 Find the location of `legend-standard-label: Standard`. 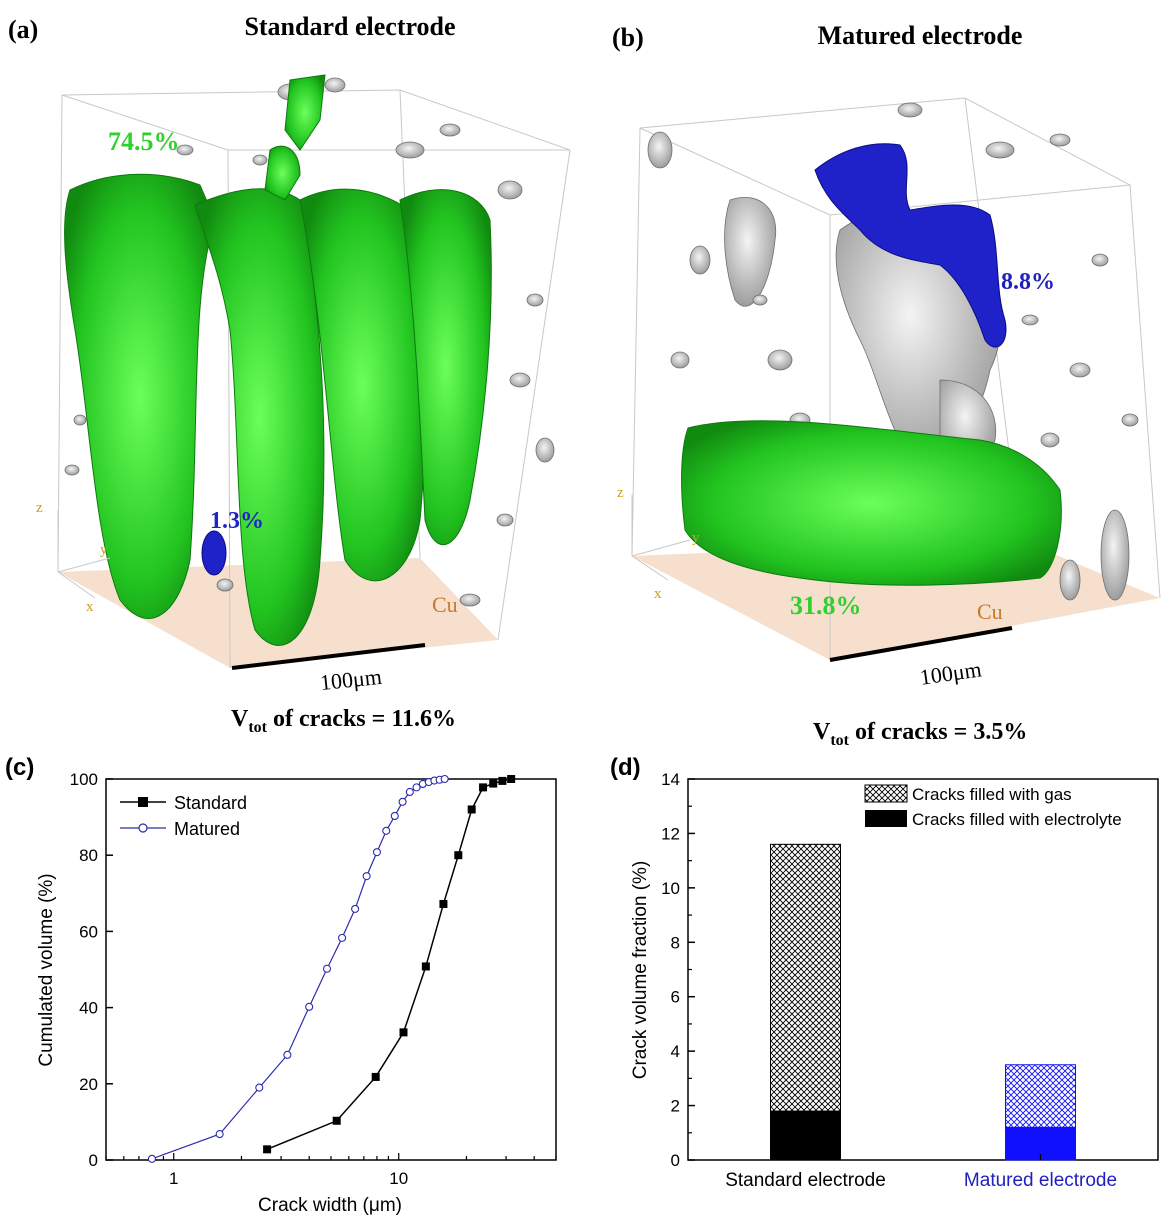

legend-standard-label: Standard is located at coordinates (210, 803).